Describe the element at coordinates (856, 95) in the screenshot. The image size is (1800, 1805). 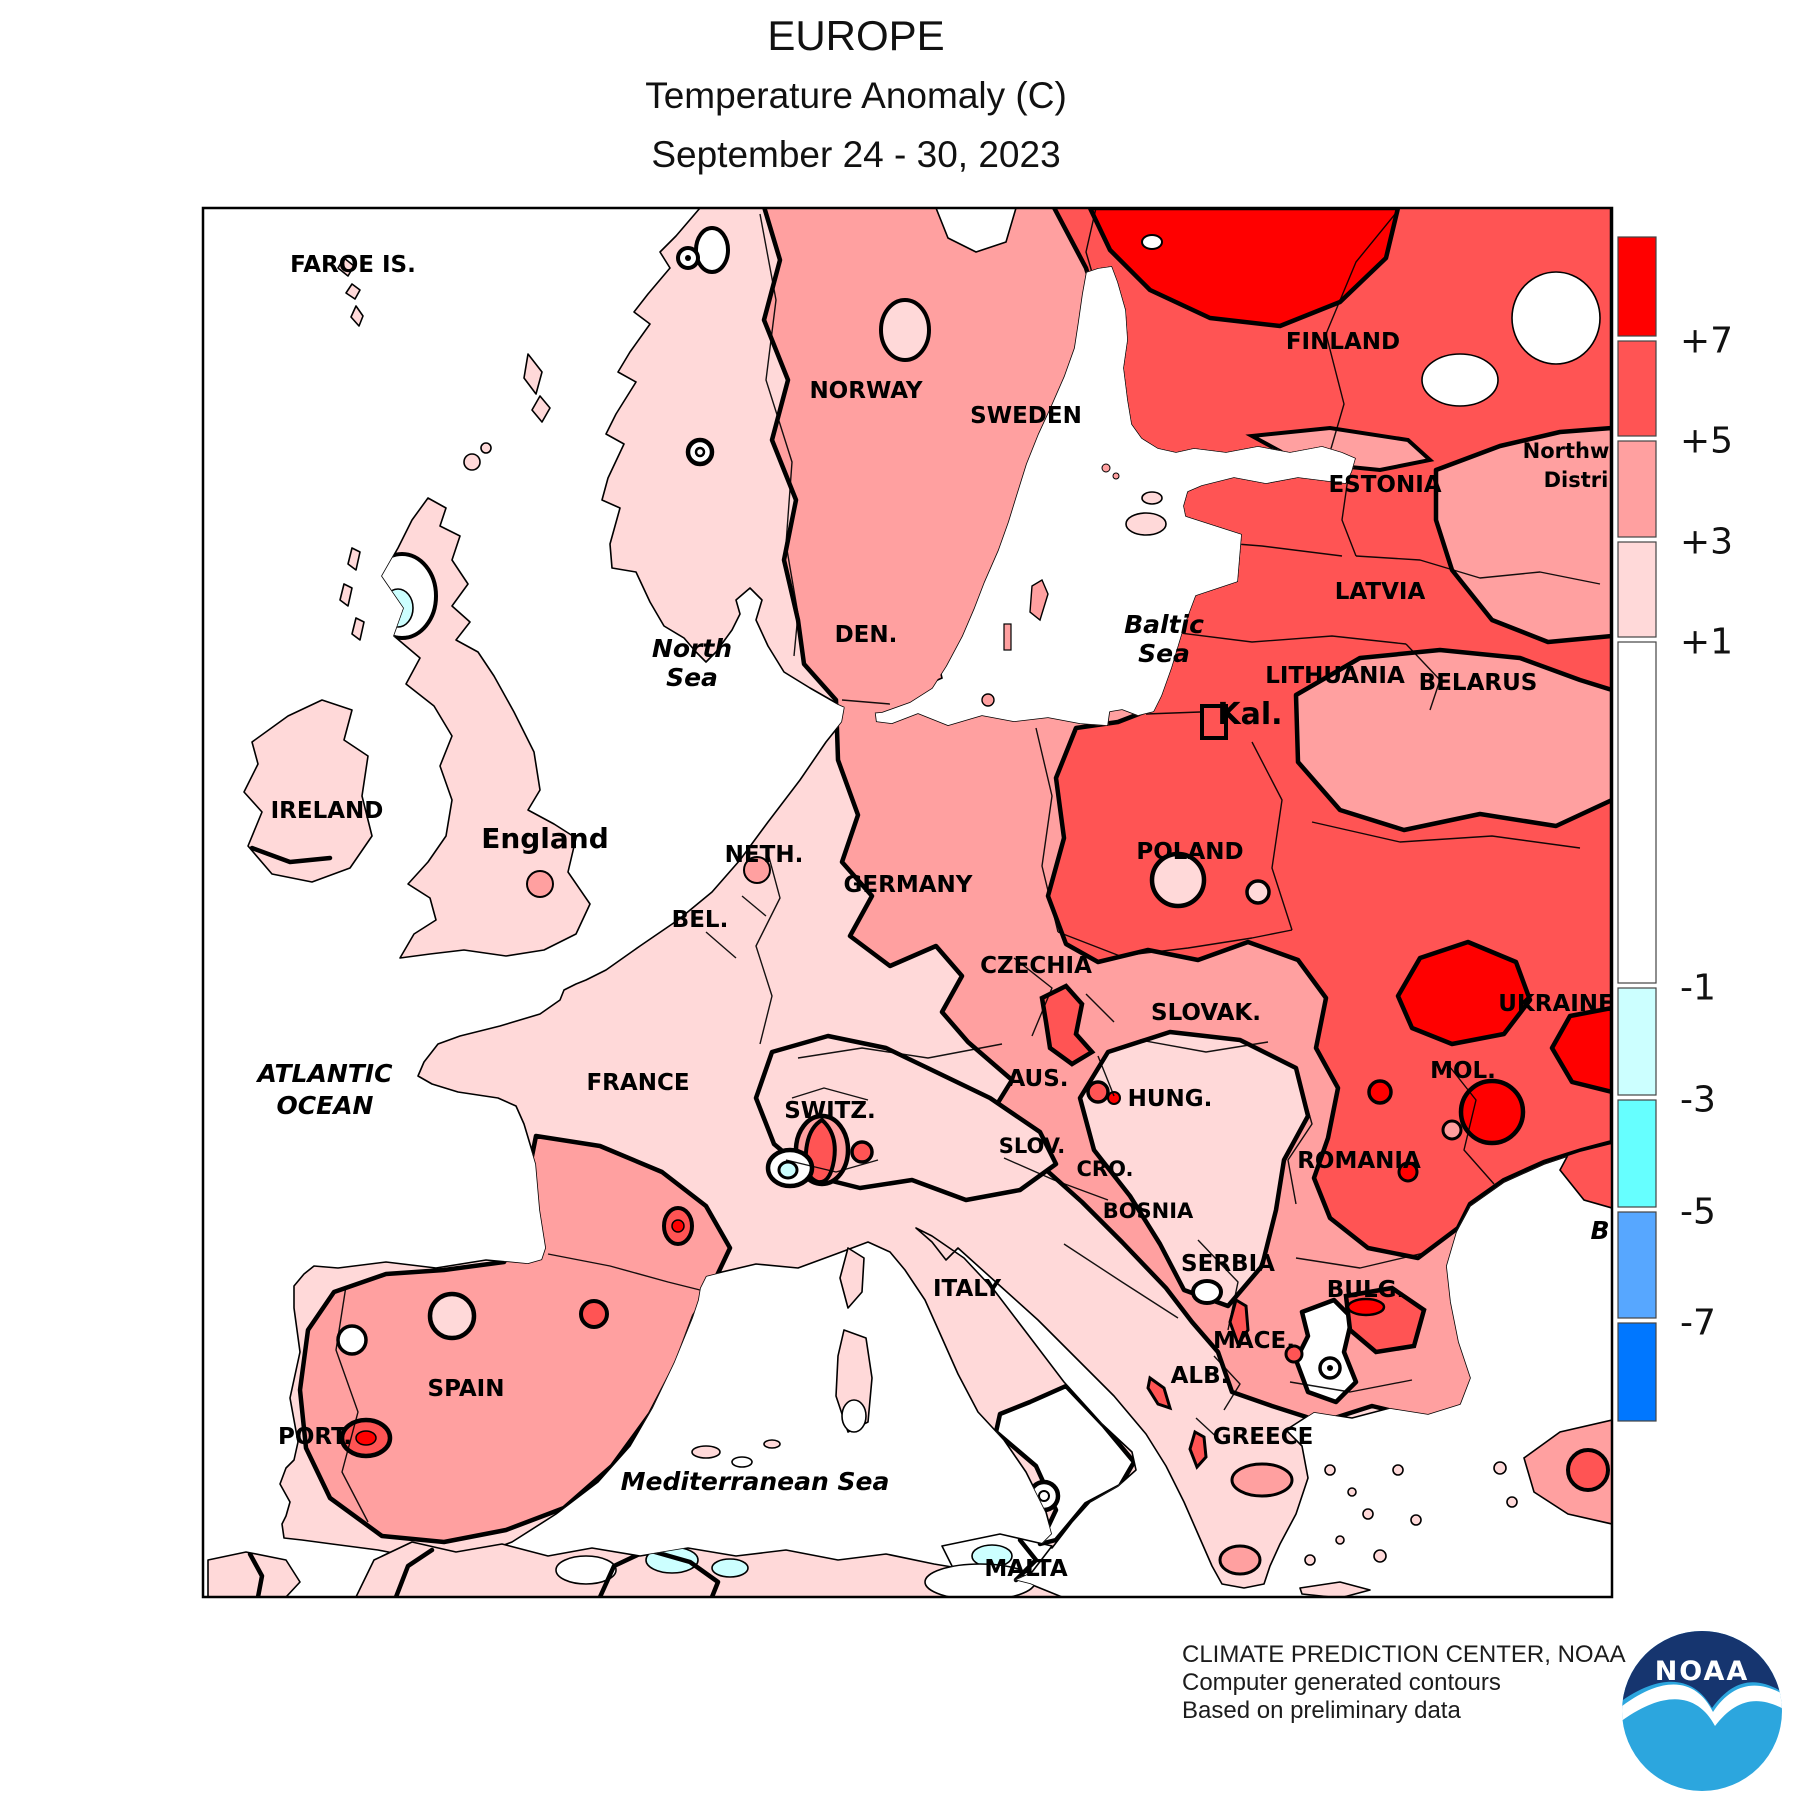
I see `page-subtitle: Temperature Anomaly (C)` at that location.